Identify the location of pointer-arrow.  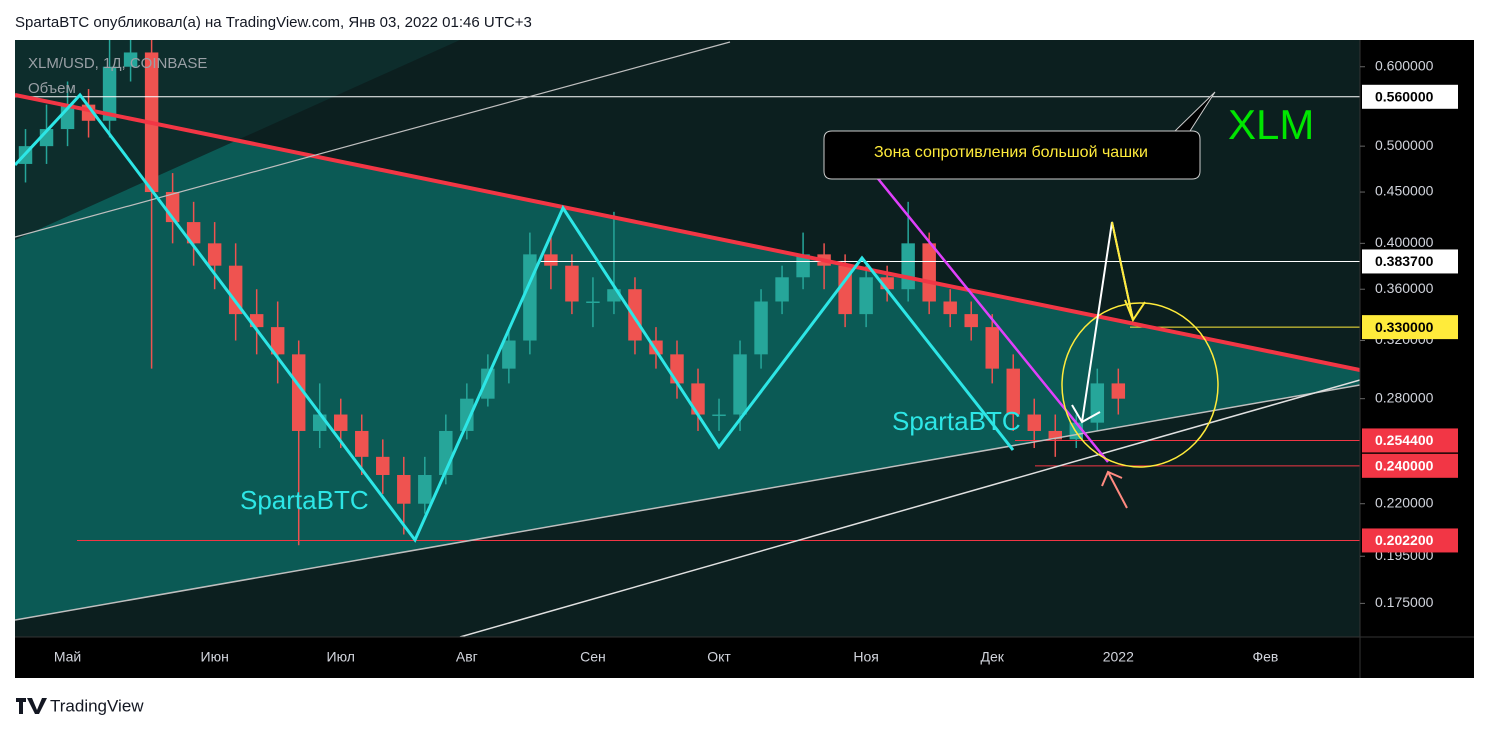
(1117, 490).